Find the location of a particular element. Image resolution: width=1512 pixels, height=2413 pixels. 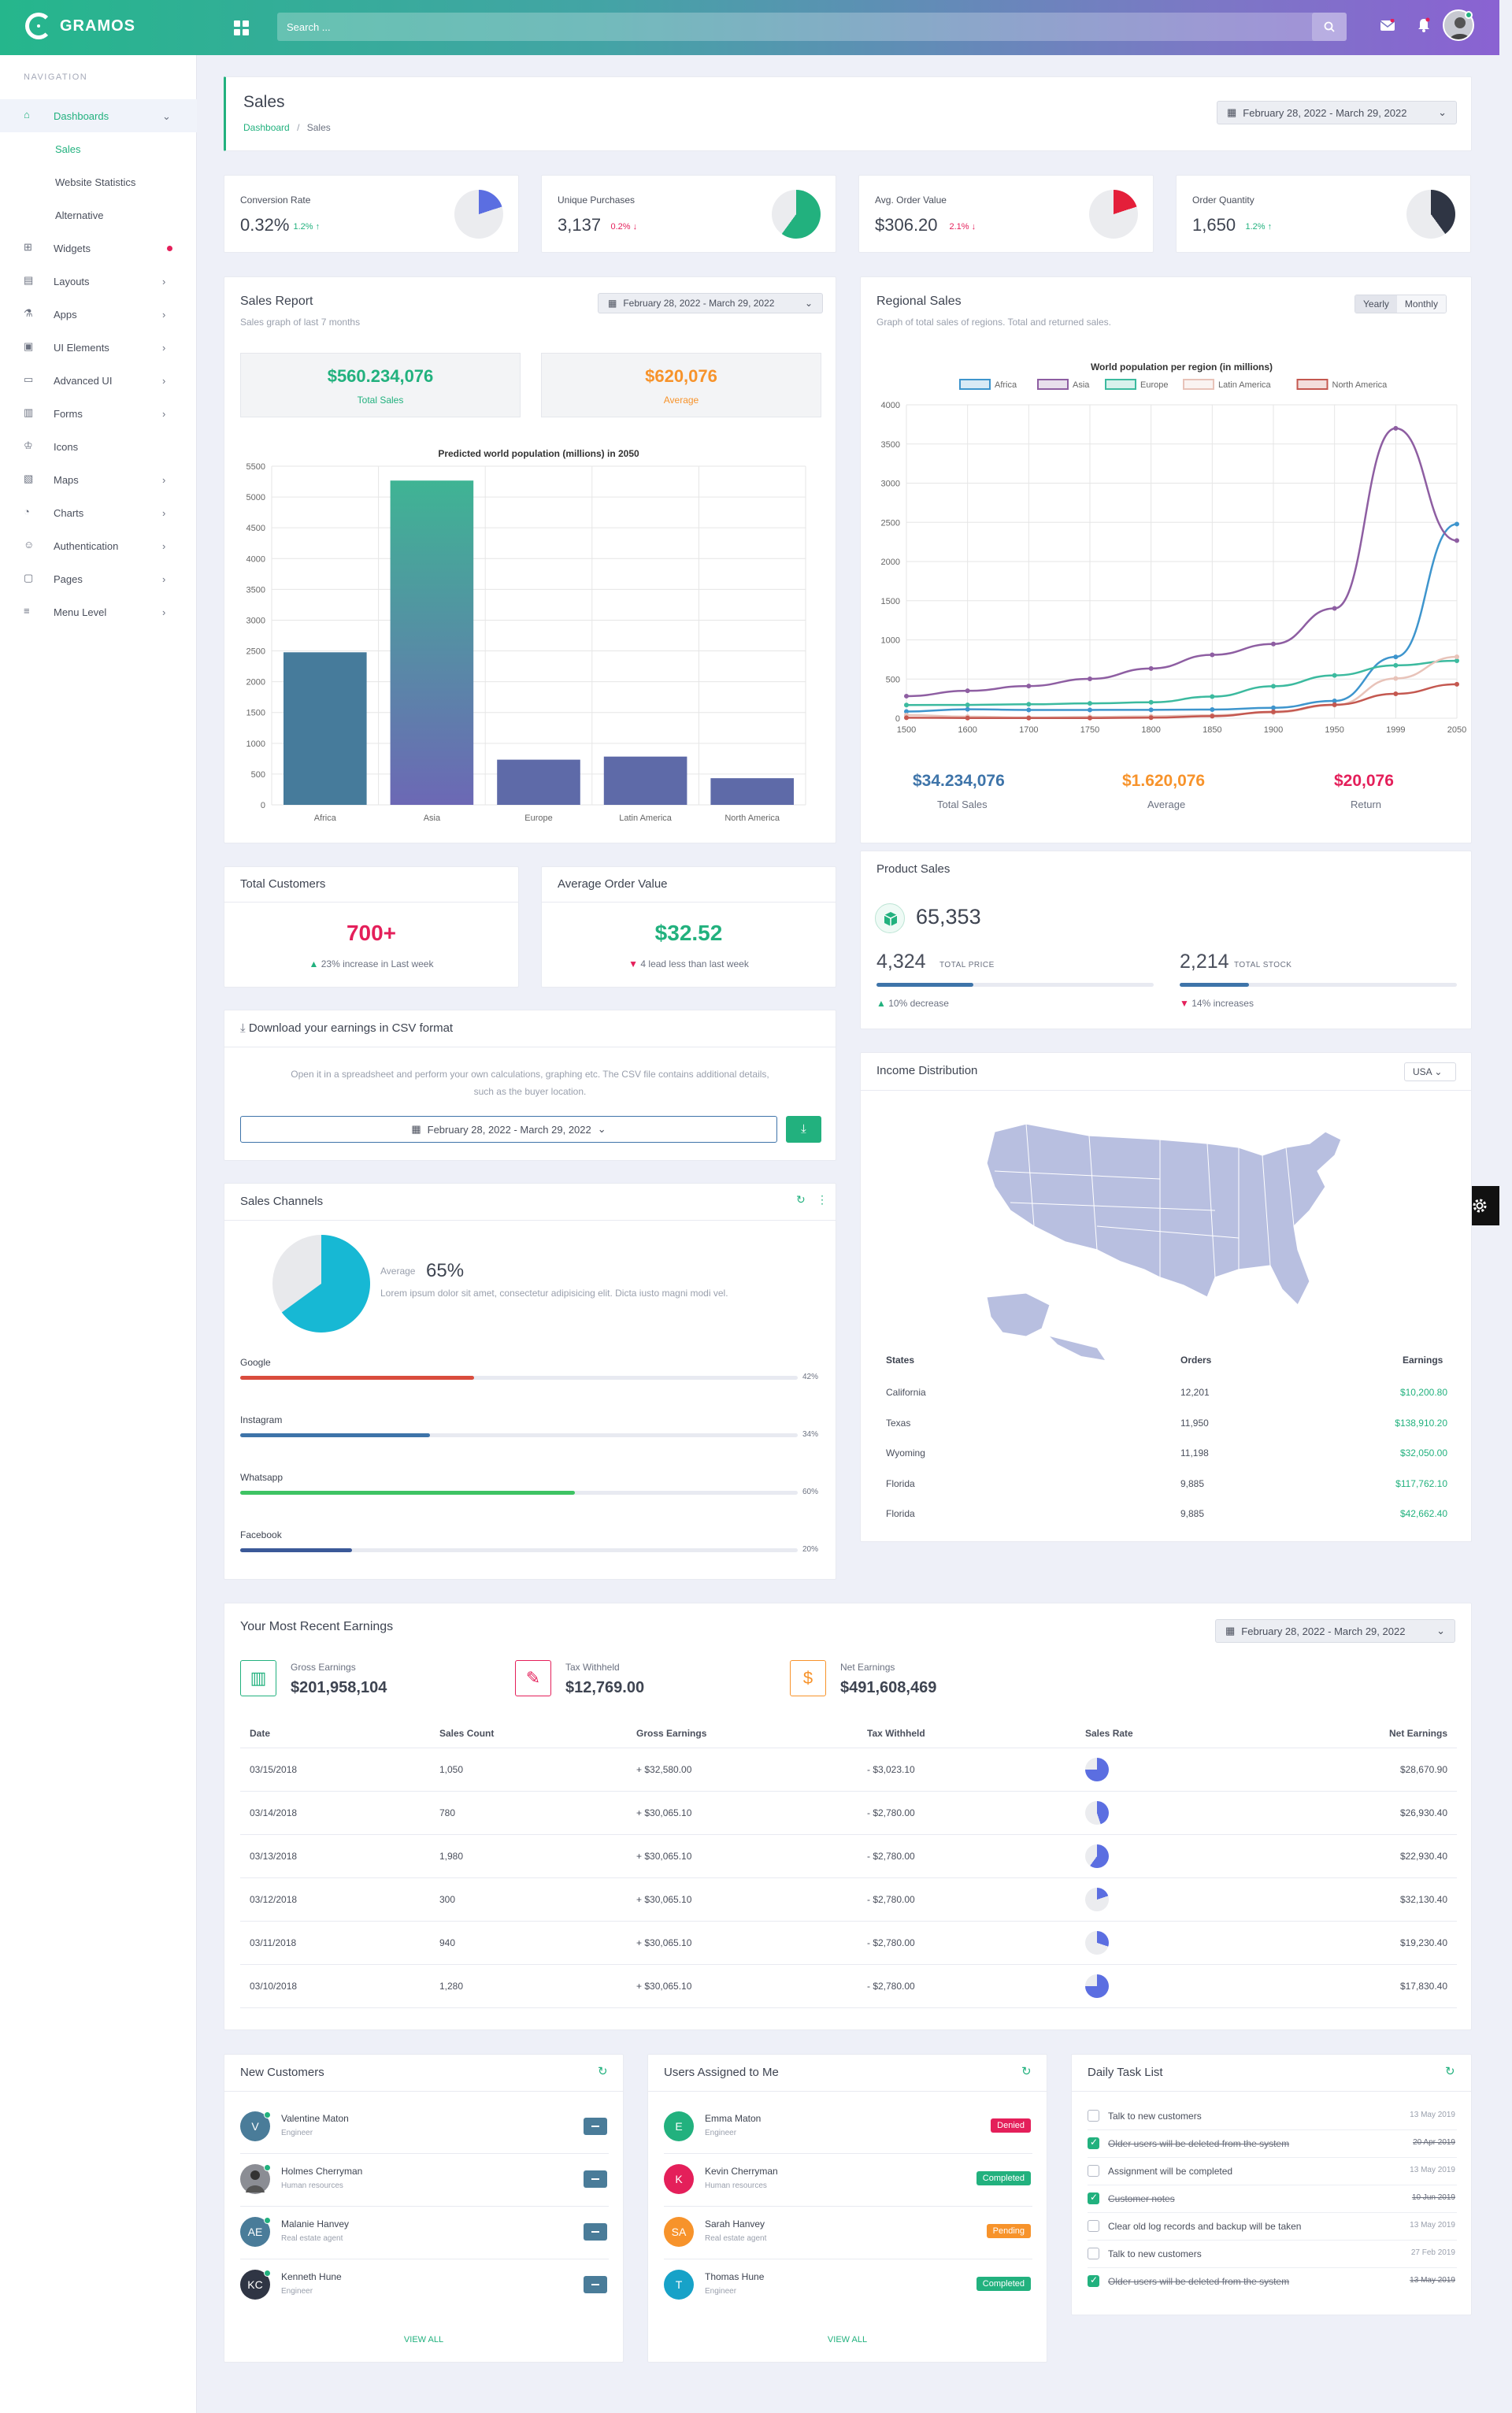

kpi-value: 0.32% is located at coordinates (265, 225).